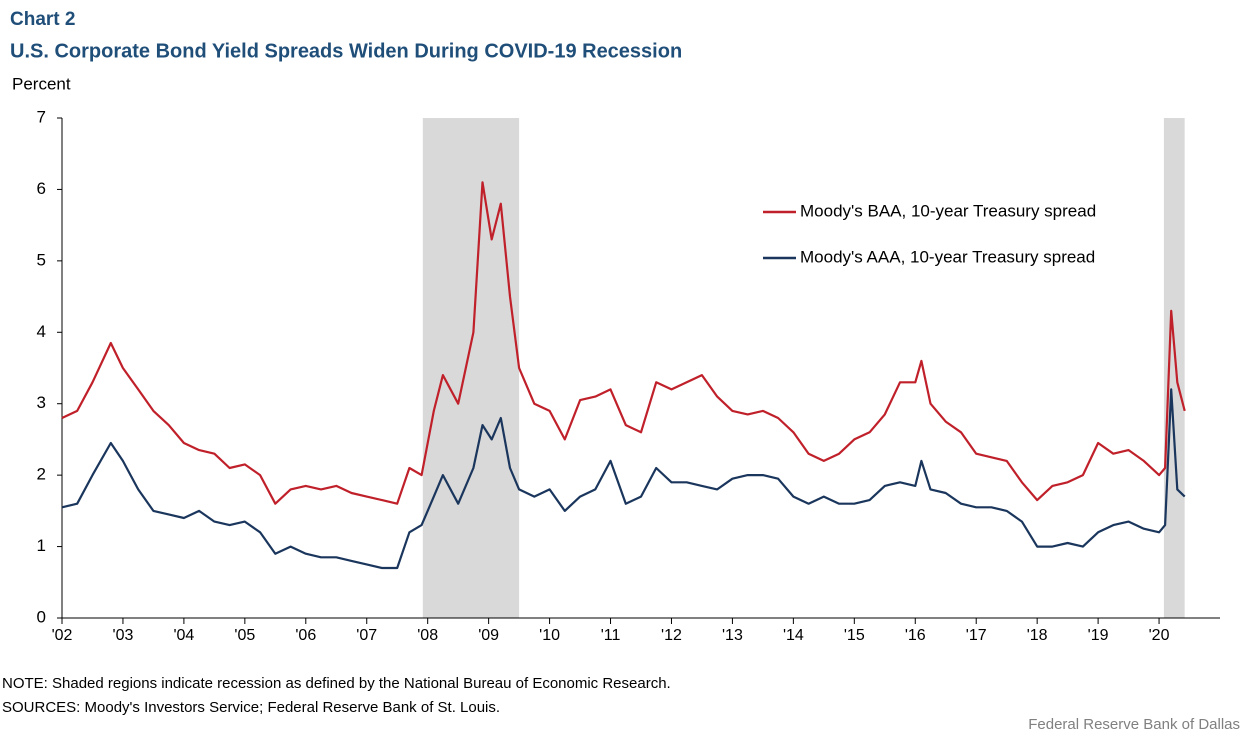 The image size is (1247, 737). I want to click on x-tick-label: '08, so click(427, 635).